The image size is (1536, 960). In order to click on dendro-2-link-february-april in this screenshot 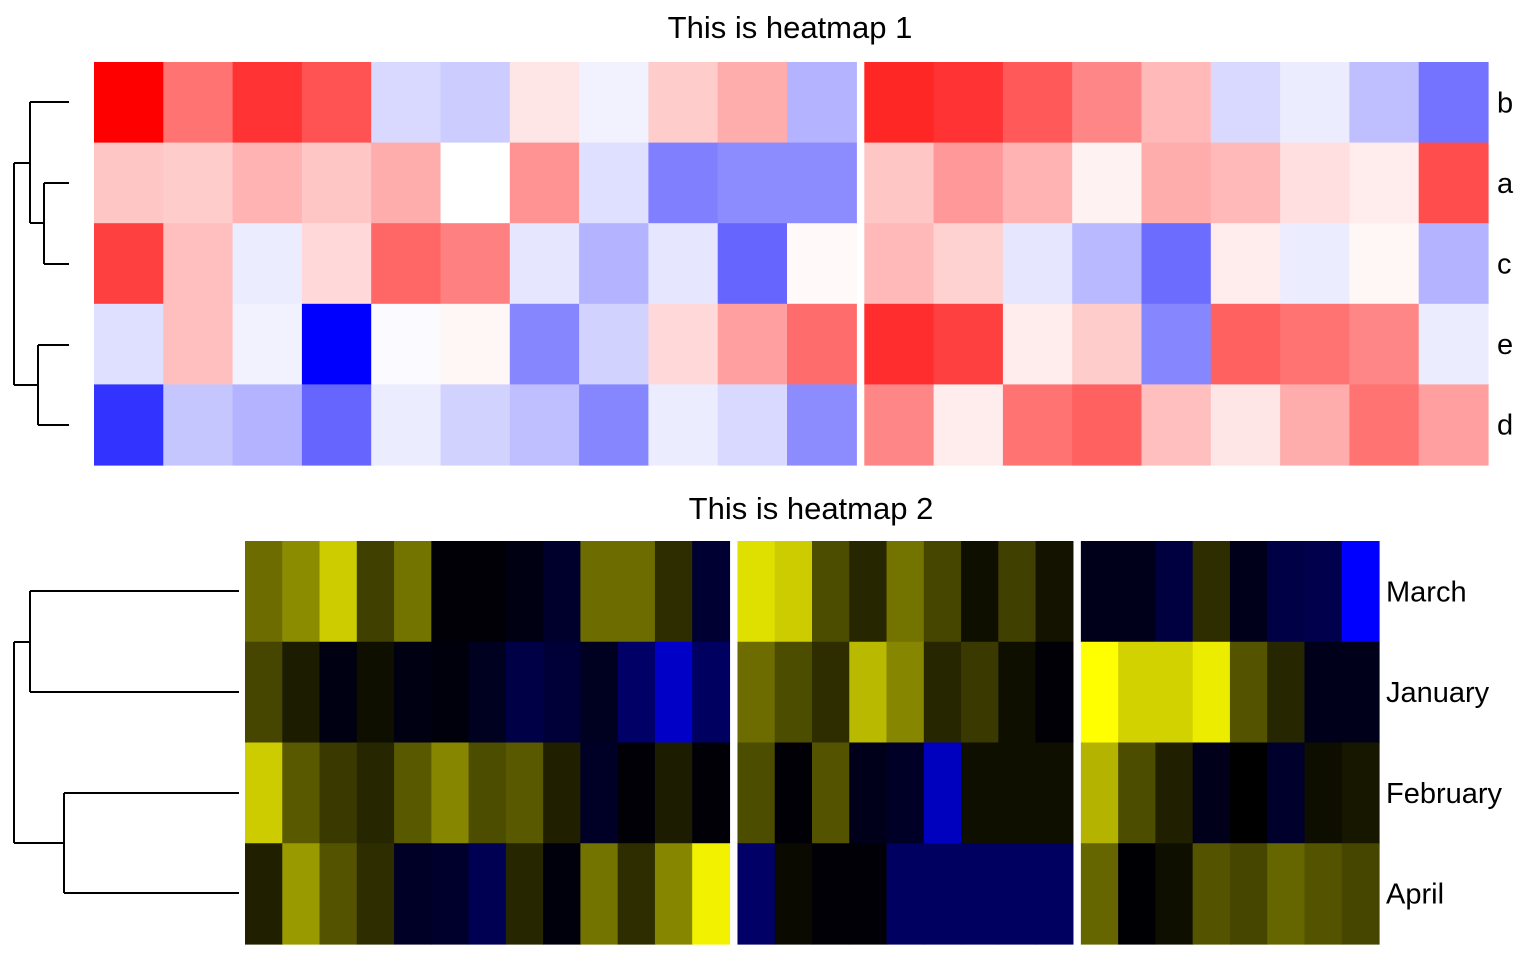, I will do `click(151, 843)`.